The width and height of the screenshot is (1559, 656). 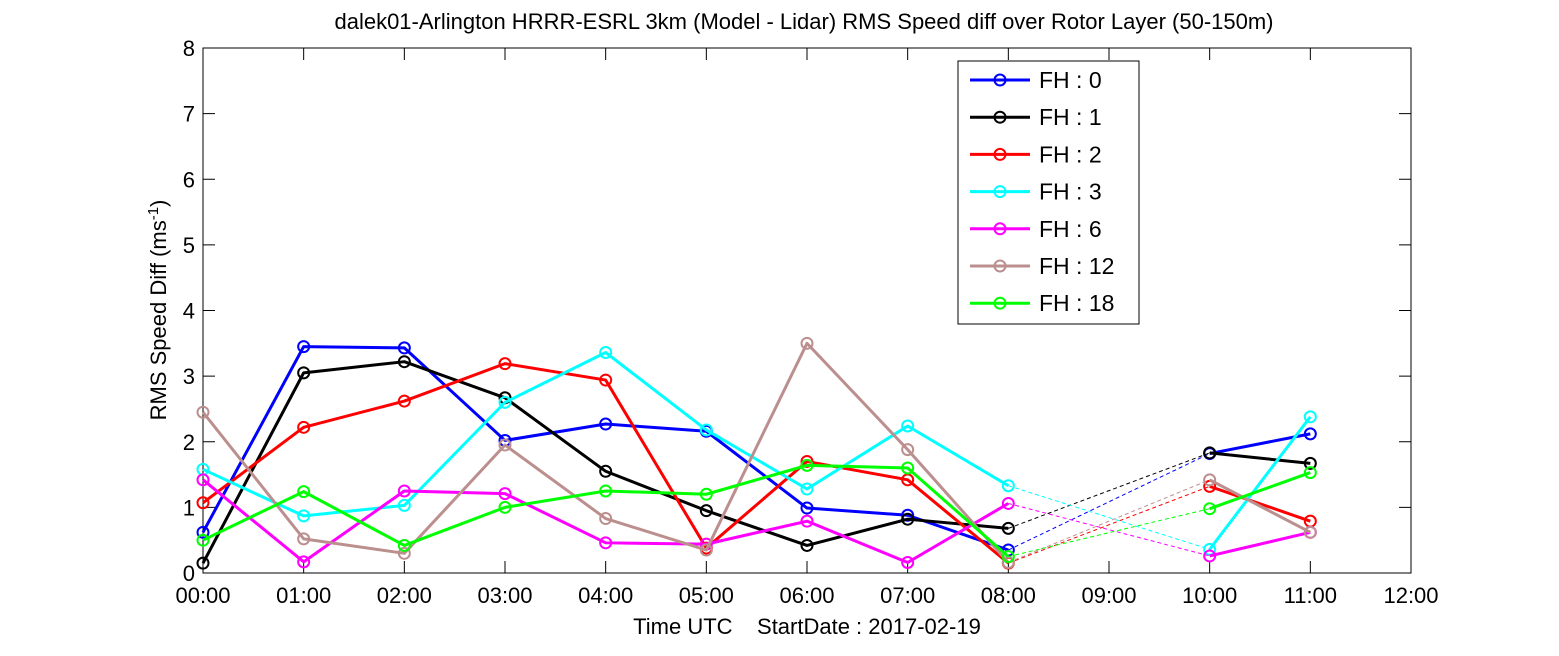 What do you see at coordinates (158, 320) in the screenshot?
I see `y-axis-label-main: RMS Speed Diff (ms` at bounding box center [158, 320].